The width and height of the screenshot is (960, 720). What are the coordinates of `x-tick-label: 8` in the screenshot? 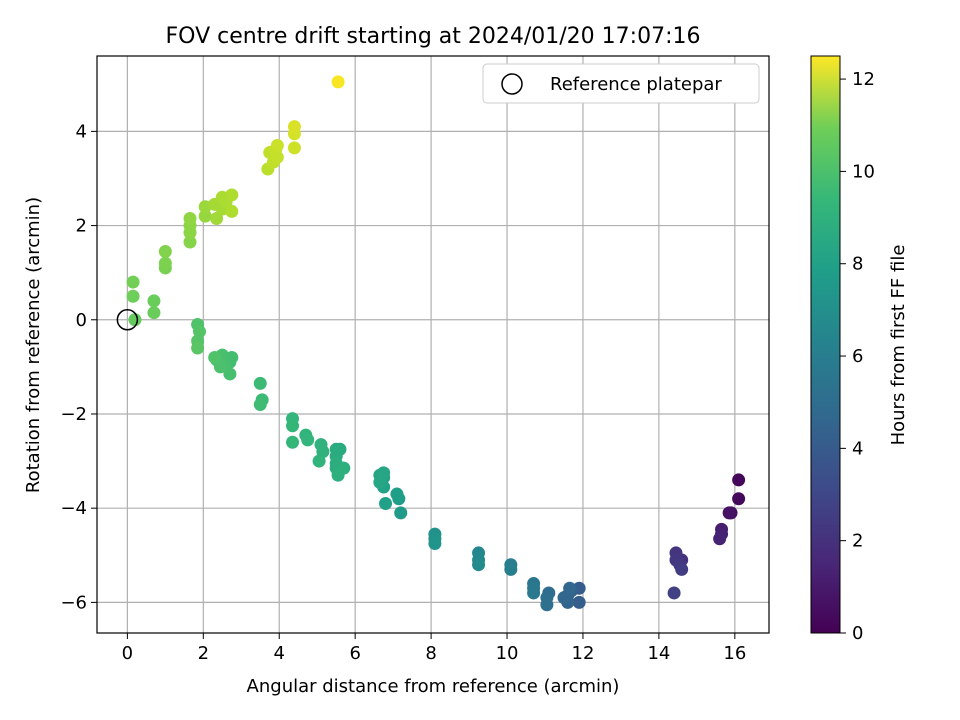 It's located at (430, 653).